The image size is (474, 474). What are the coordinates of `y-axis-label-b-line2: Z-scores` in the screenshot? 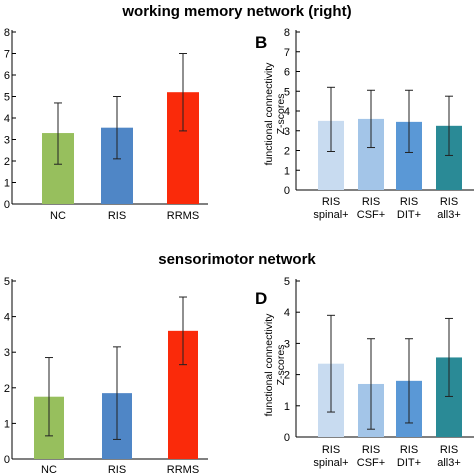 It's located at (281, 114).